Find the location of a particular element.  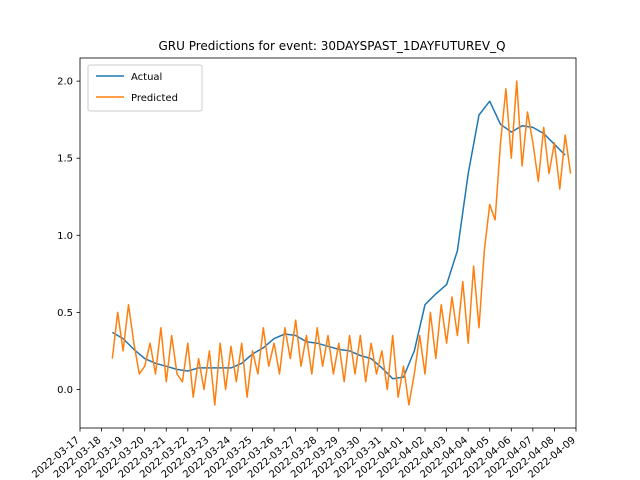

legend-label-predicted: Predicted is located at coordinates (154, 98).